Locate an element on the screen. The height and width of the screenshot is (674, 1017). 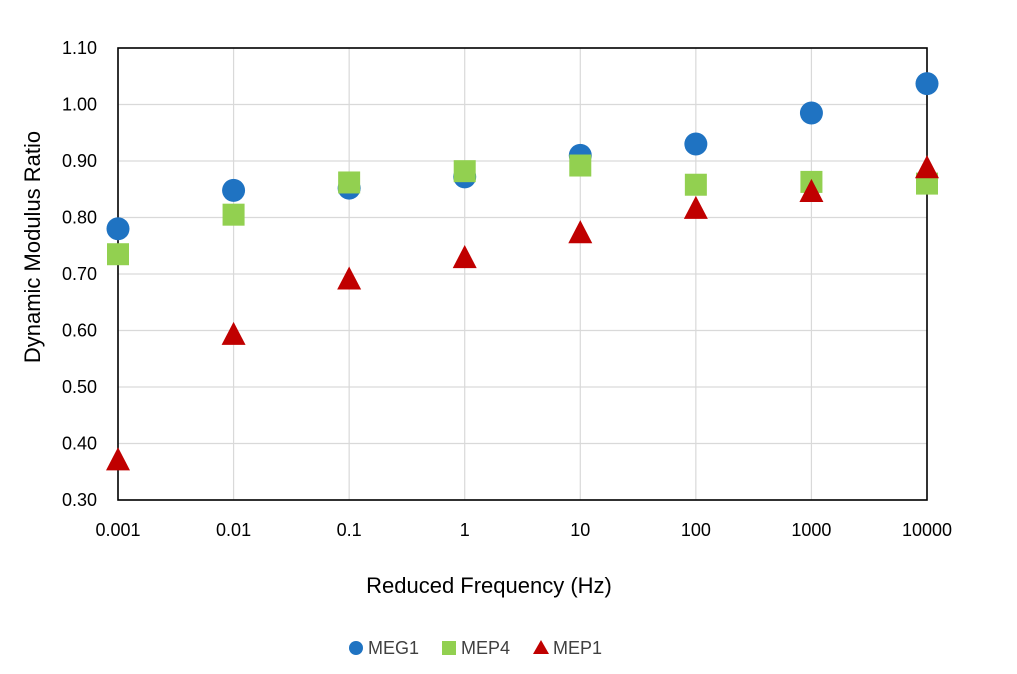
y-tick-label: 0.50 is located at coordinates (79, 387).